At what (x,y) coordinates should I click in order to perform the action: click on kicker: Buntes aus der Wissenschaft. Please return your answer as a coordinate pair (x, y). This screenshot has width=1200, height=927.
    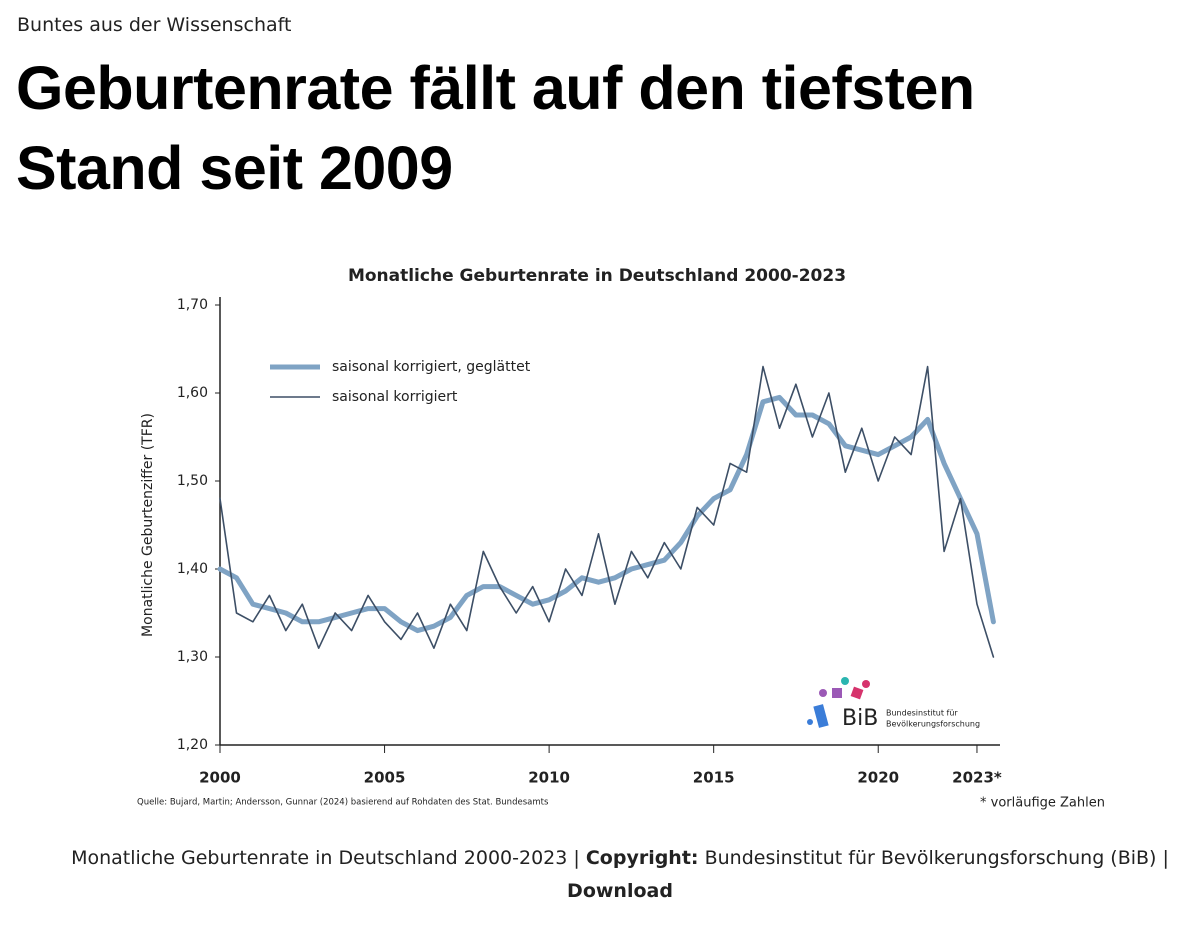
    Looking at the image, I should click on (154, 25).